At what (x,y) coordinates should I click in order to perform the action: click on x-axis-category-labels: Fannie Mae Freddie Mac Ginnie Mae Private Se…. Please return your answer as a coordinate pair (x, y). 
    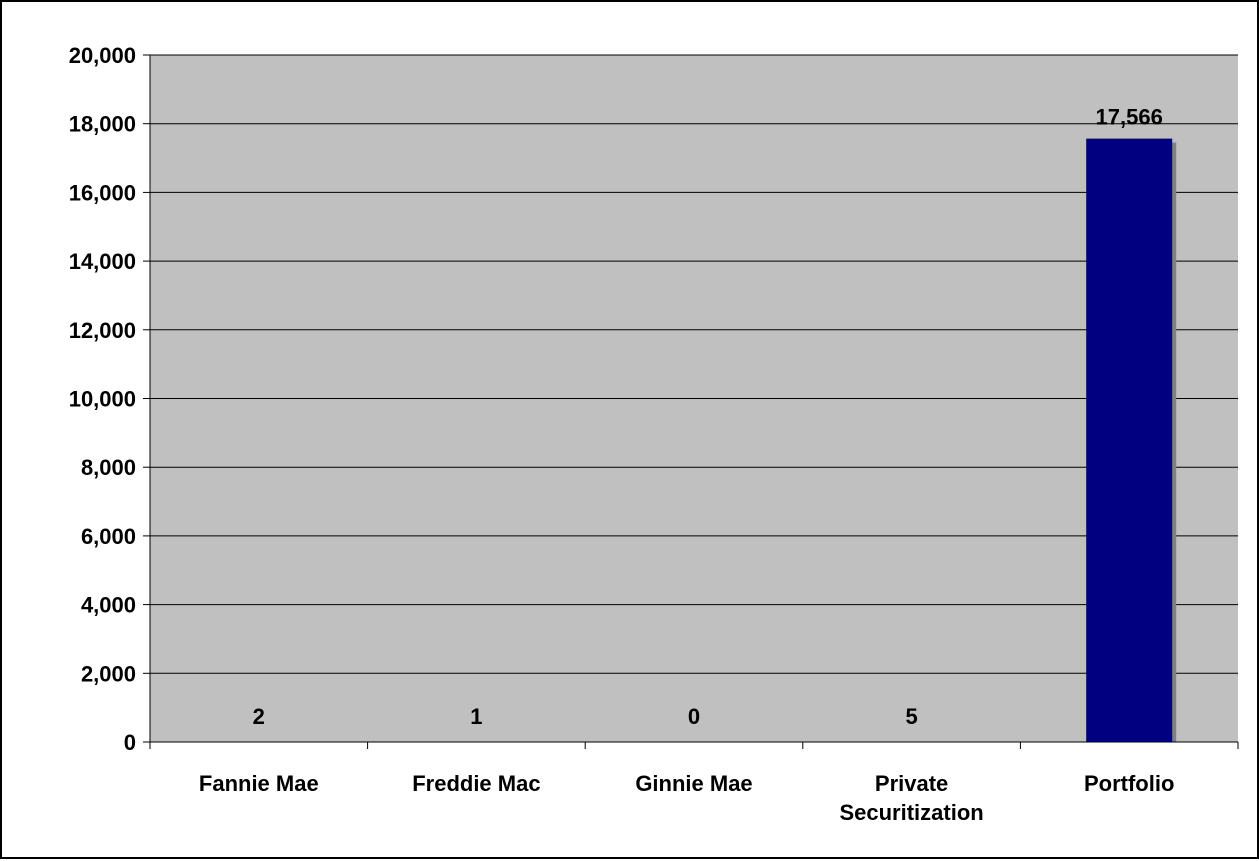
    Looking at the image, I should click on (687, 798).